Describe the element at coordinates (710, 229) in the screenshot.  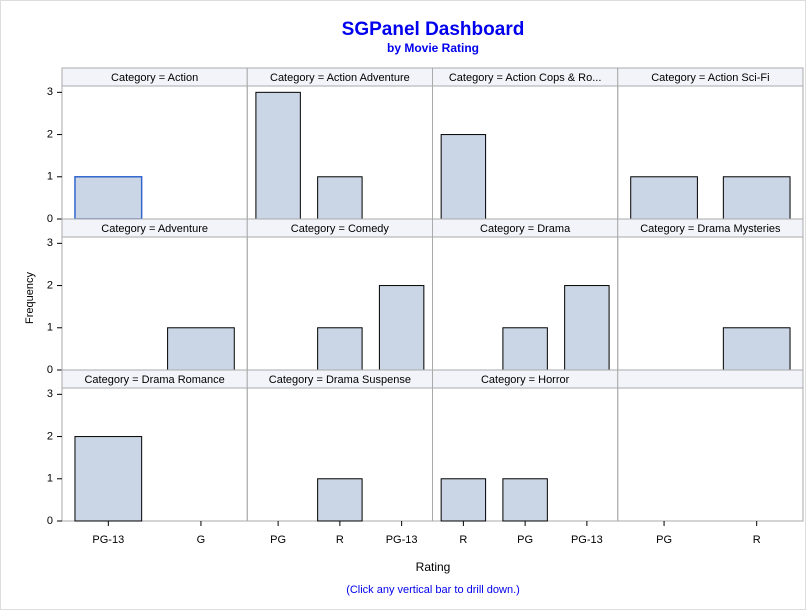
I see `panel-title: Category = Drama Mysteries` at that location.